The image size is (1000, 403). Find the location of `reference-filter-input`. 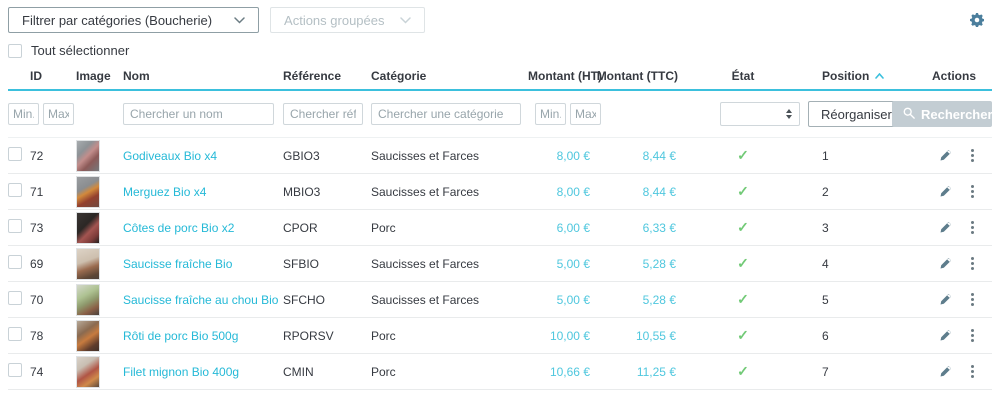

reference-filter-input is located at coordinates (323, 114).